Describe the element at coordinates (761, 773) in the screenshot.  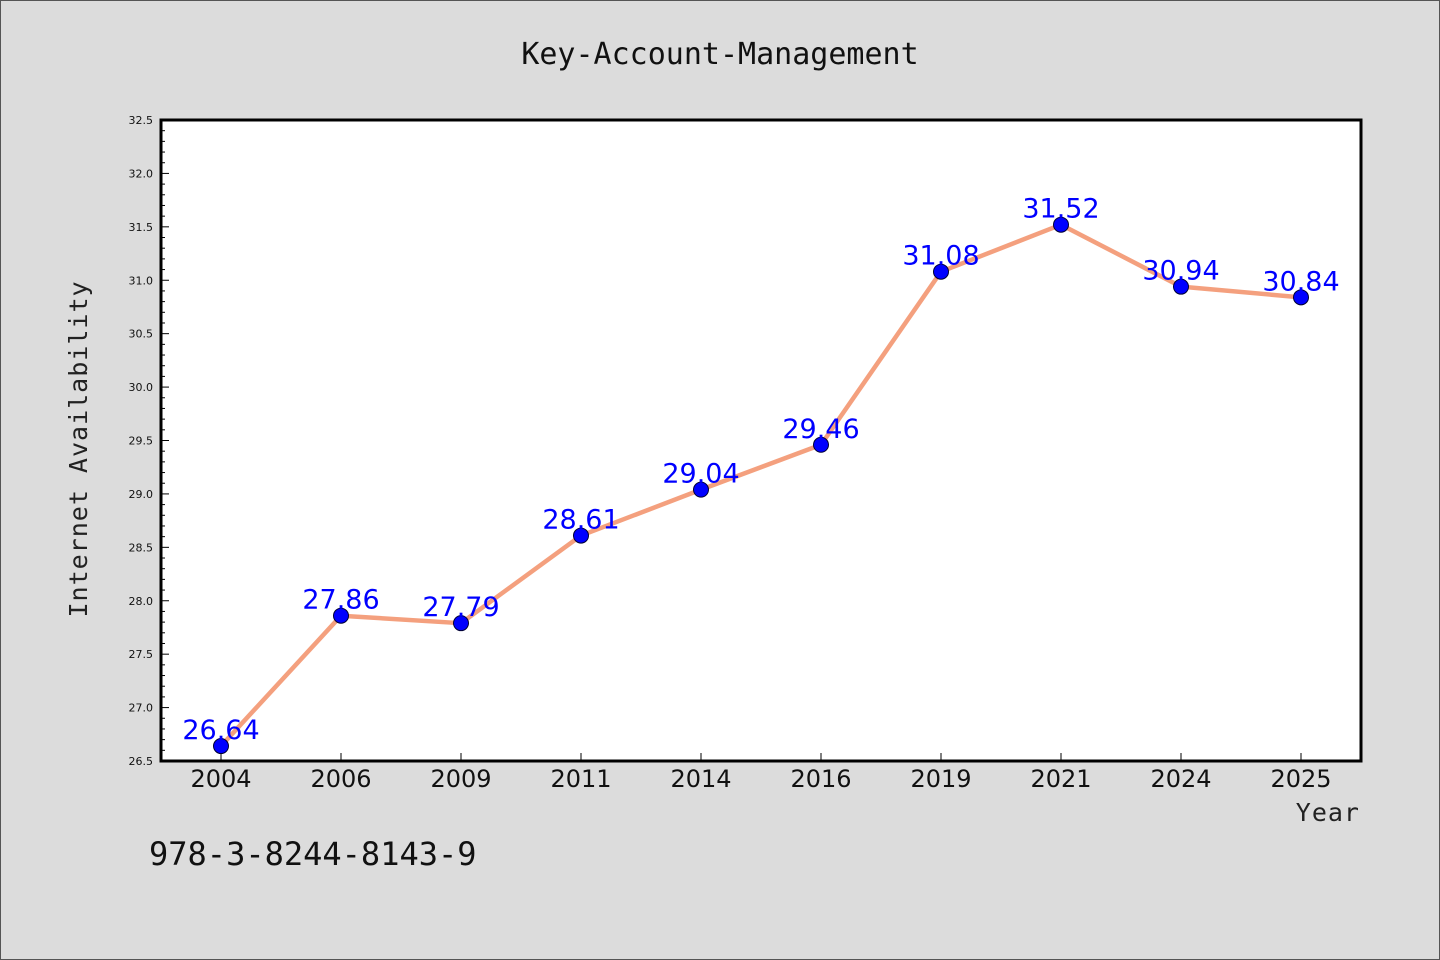
I see `x-axis: 2004 2006 2009 2011 2014 2016 2019 2021 2024 2025` at that location.